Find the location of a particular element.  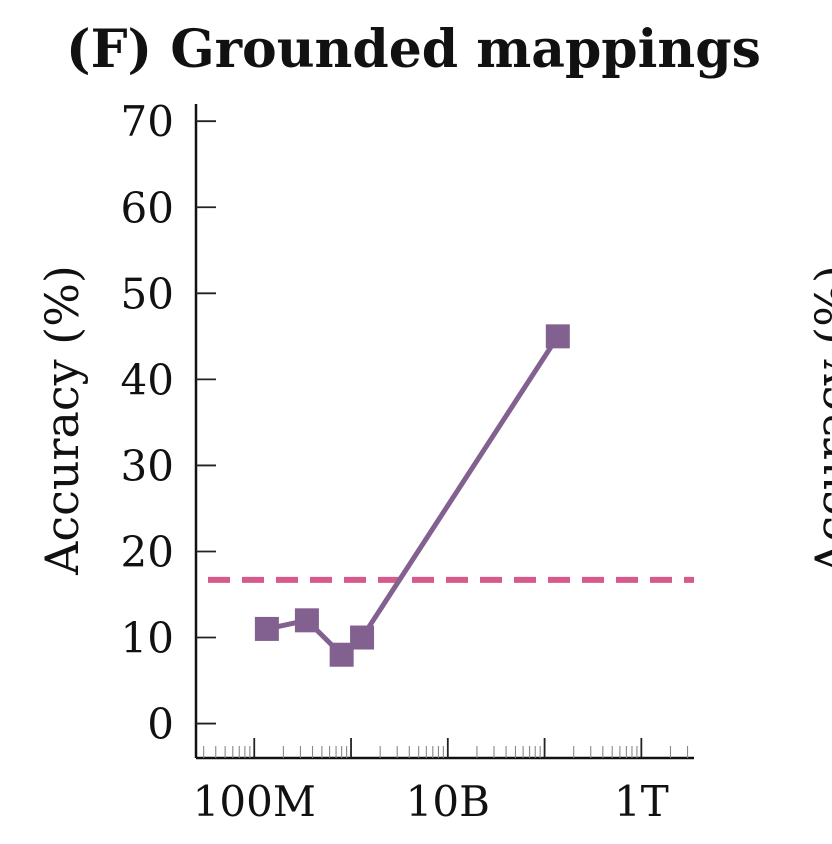

y-axis-label: Accuracy (%) is located at coordinates (62, 420).